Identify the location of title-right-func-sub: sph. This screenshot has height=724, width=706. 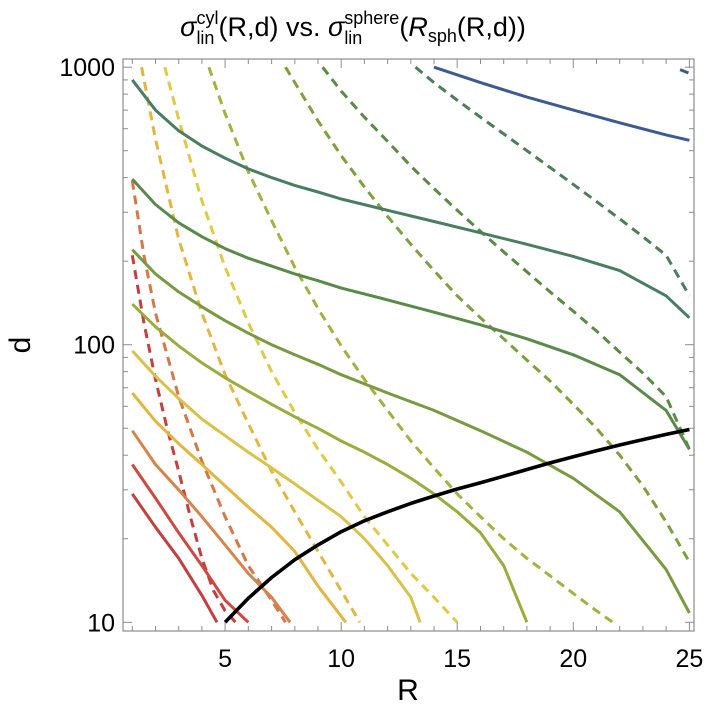
(442, 36).